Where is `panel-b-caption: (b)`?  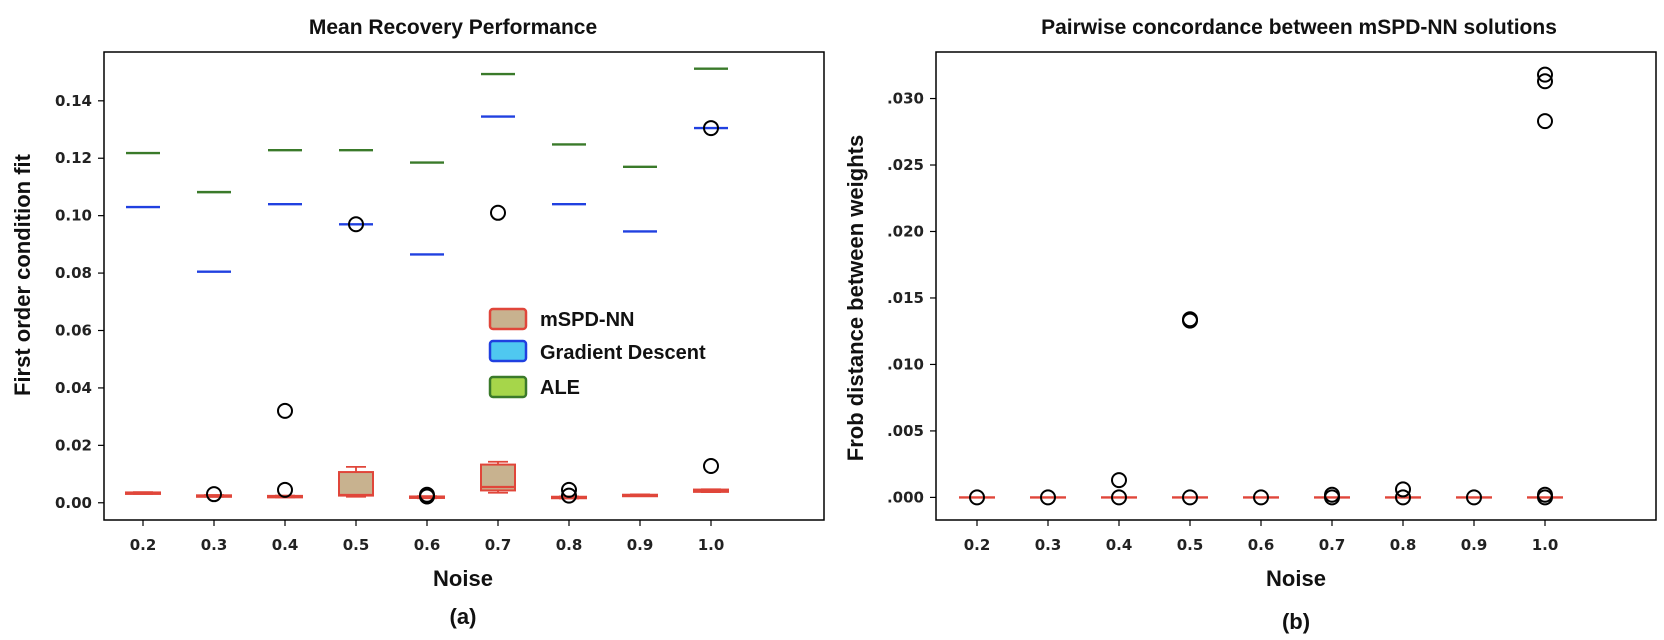 panel-b-caption: (b) is located at coordinates (1296, 621).